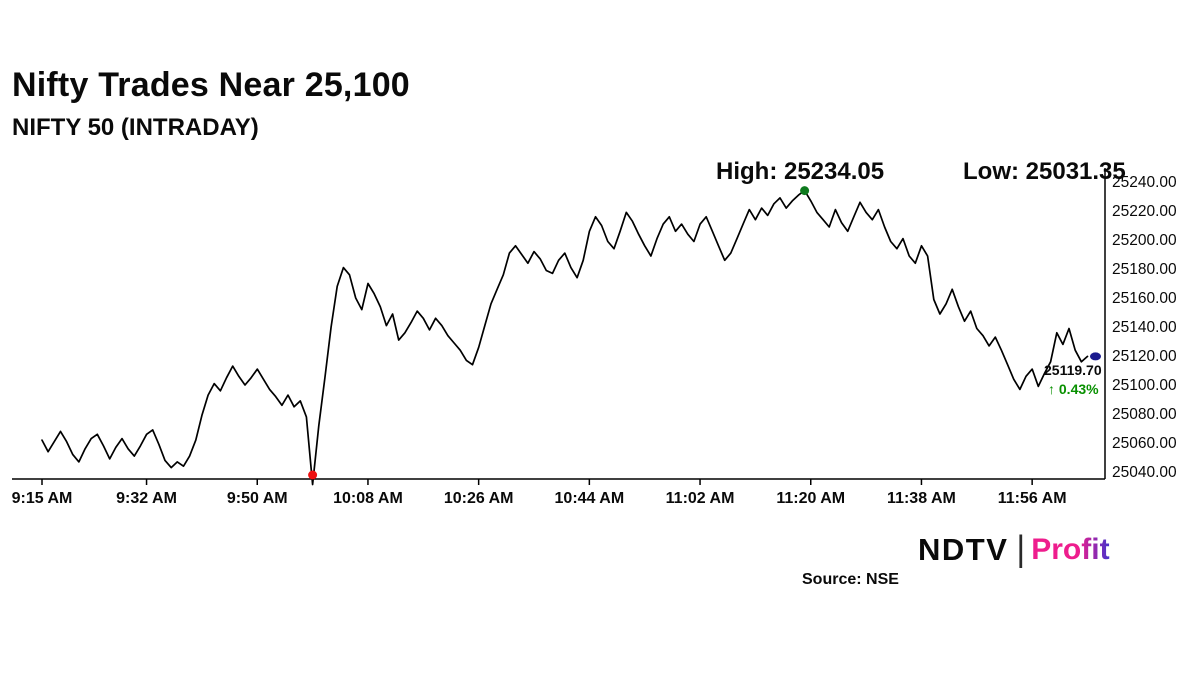 This screenshot has width=1200, height=674. Describe the element at coordinates (146, 498) in the screenshot. I see `x-axis-label: 9:32 AM` at that location.